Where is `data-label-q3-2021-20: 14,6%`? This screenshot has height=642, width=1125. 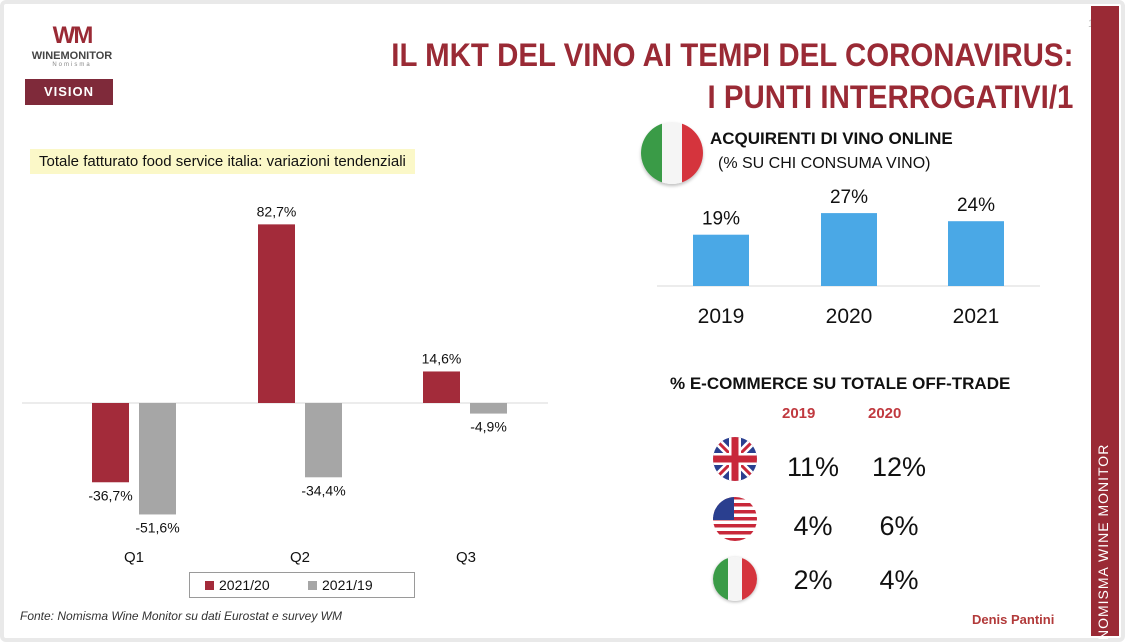
data-label-q3-2021-20: 14,6% is located at coordinates (442, 358).